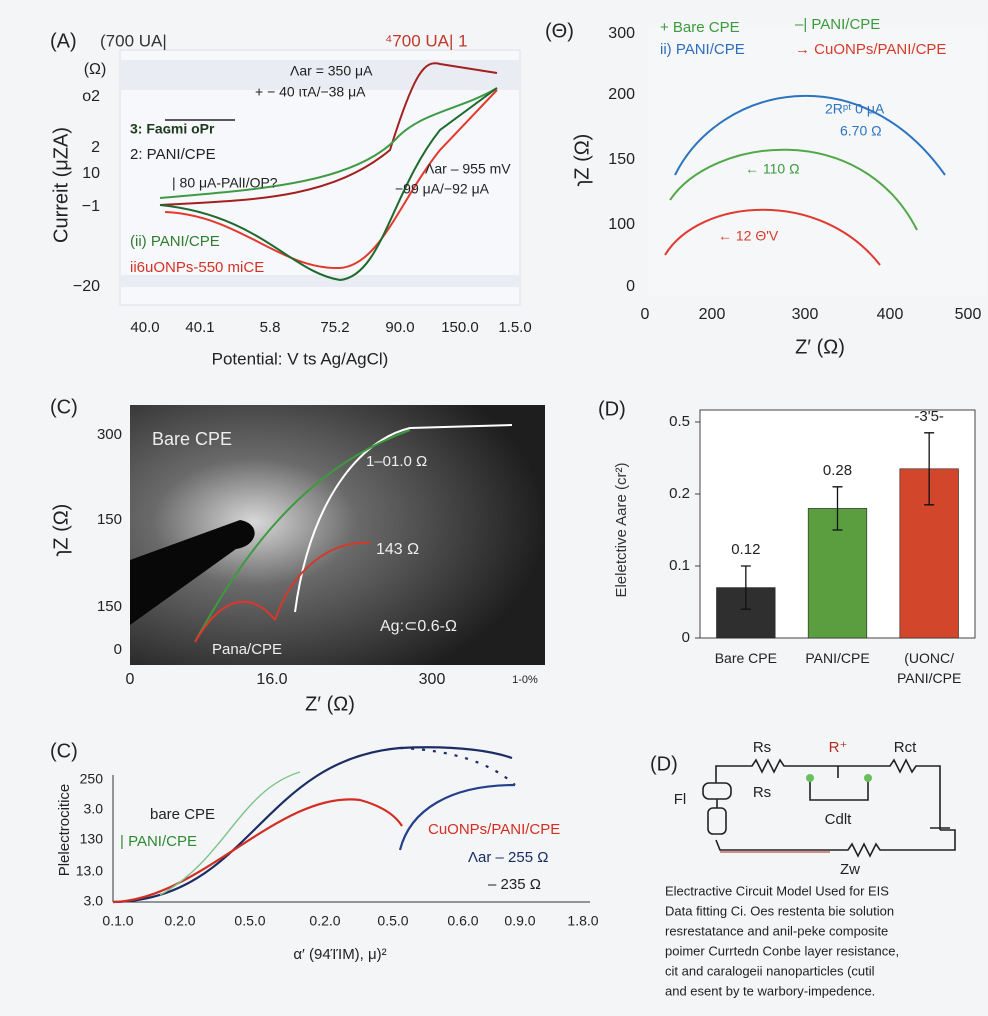 The width and height of the screenshot is (988, 1016). Describe the element at coordinates (782, 950) in the screenshot. I see `caption-line: poimer Currtedn Conbe layer resistance,` at that location.